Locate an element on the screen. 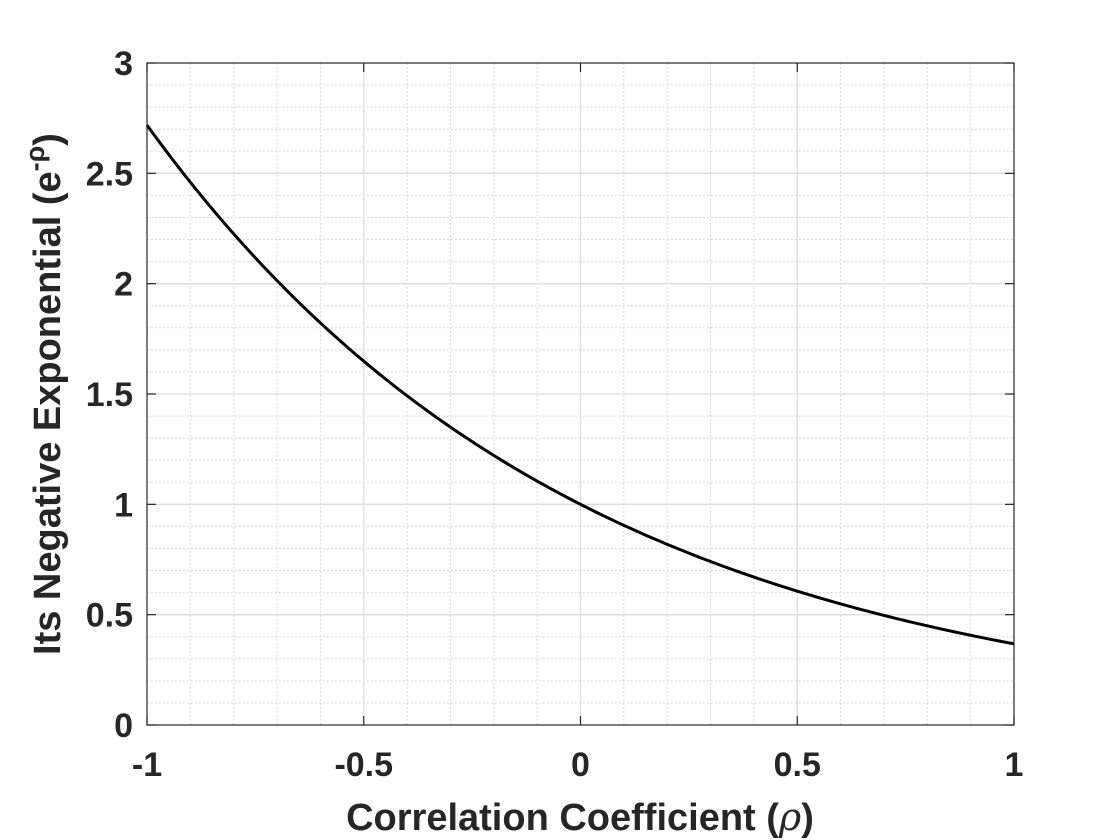  y-tick-label: 1.5 is located at coordinates (109, 395).